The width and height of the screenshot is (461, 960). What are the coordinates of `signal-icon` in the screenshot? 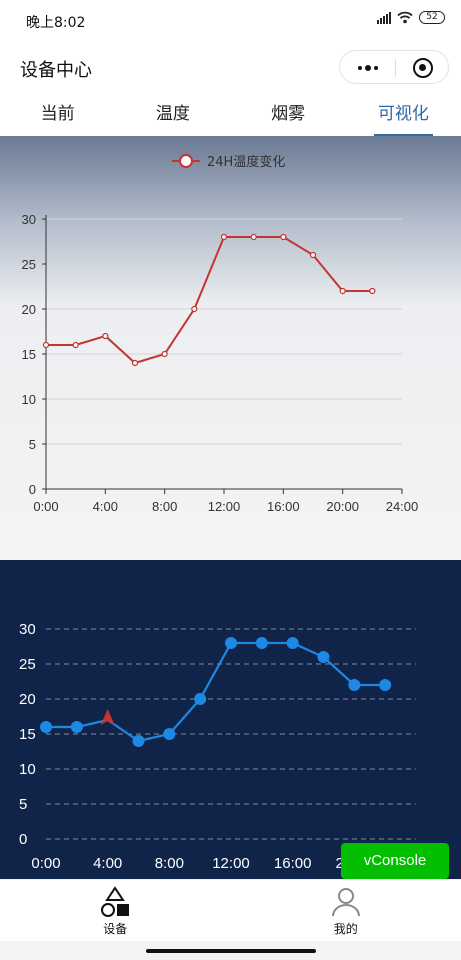 It's located at (384, 17).